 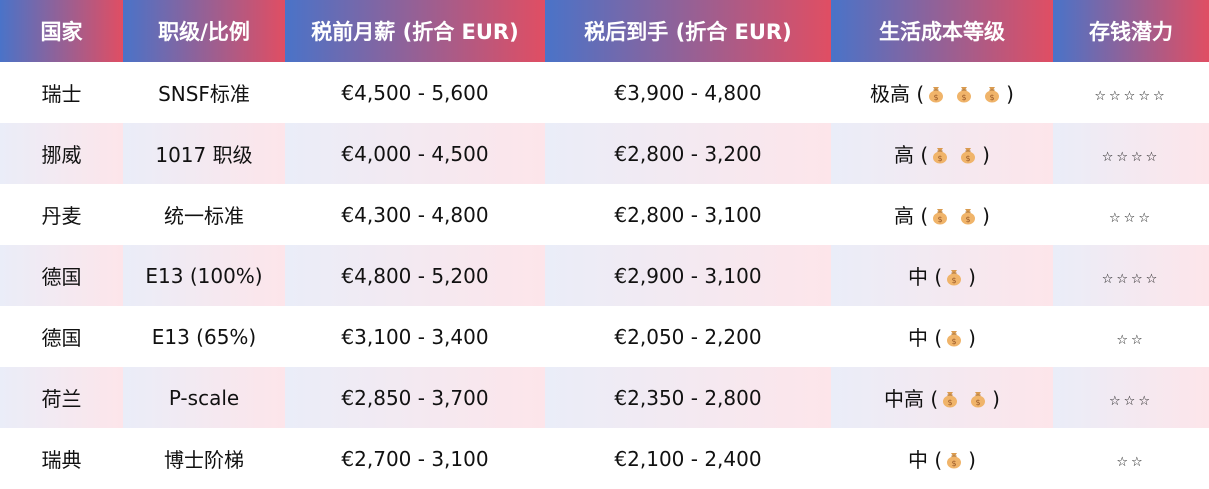 What do you see at coordinates (688, 336) in the screenshot?
I see `cell-net: €2,050 - 2,200` at bounding box center [688, 336].